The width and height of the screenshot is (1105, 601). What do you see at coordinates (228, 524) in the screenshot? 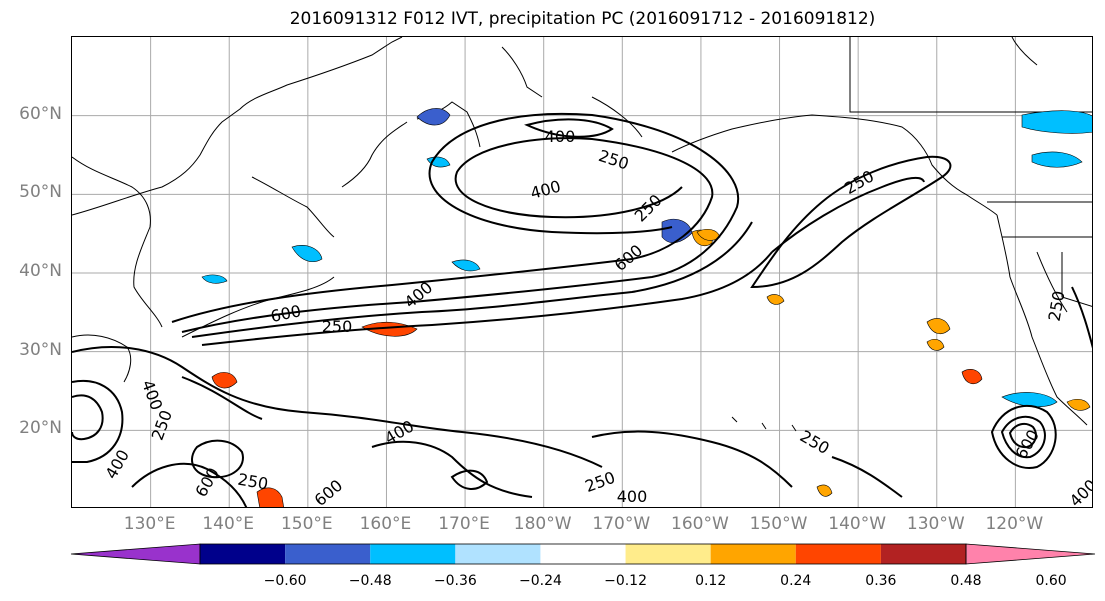
I see `longitude-label: 140°E` at bounding box center [228, 524].